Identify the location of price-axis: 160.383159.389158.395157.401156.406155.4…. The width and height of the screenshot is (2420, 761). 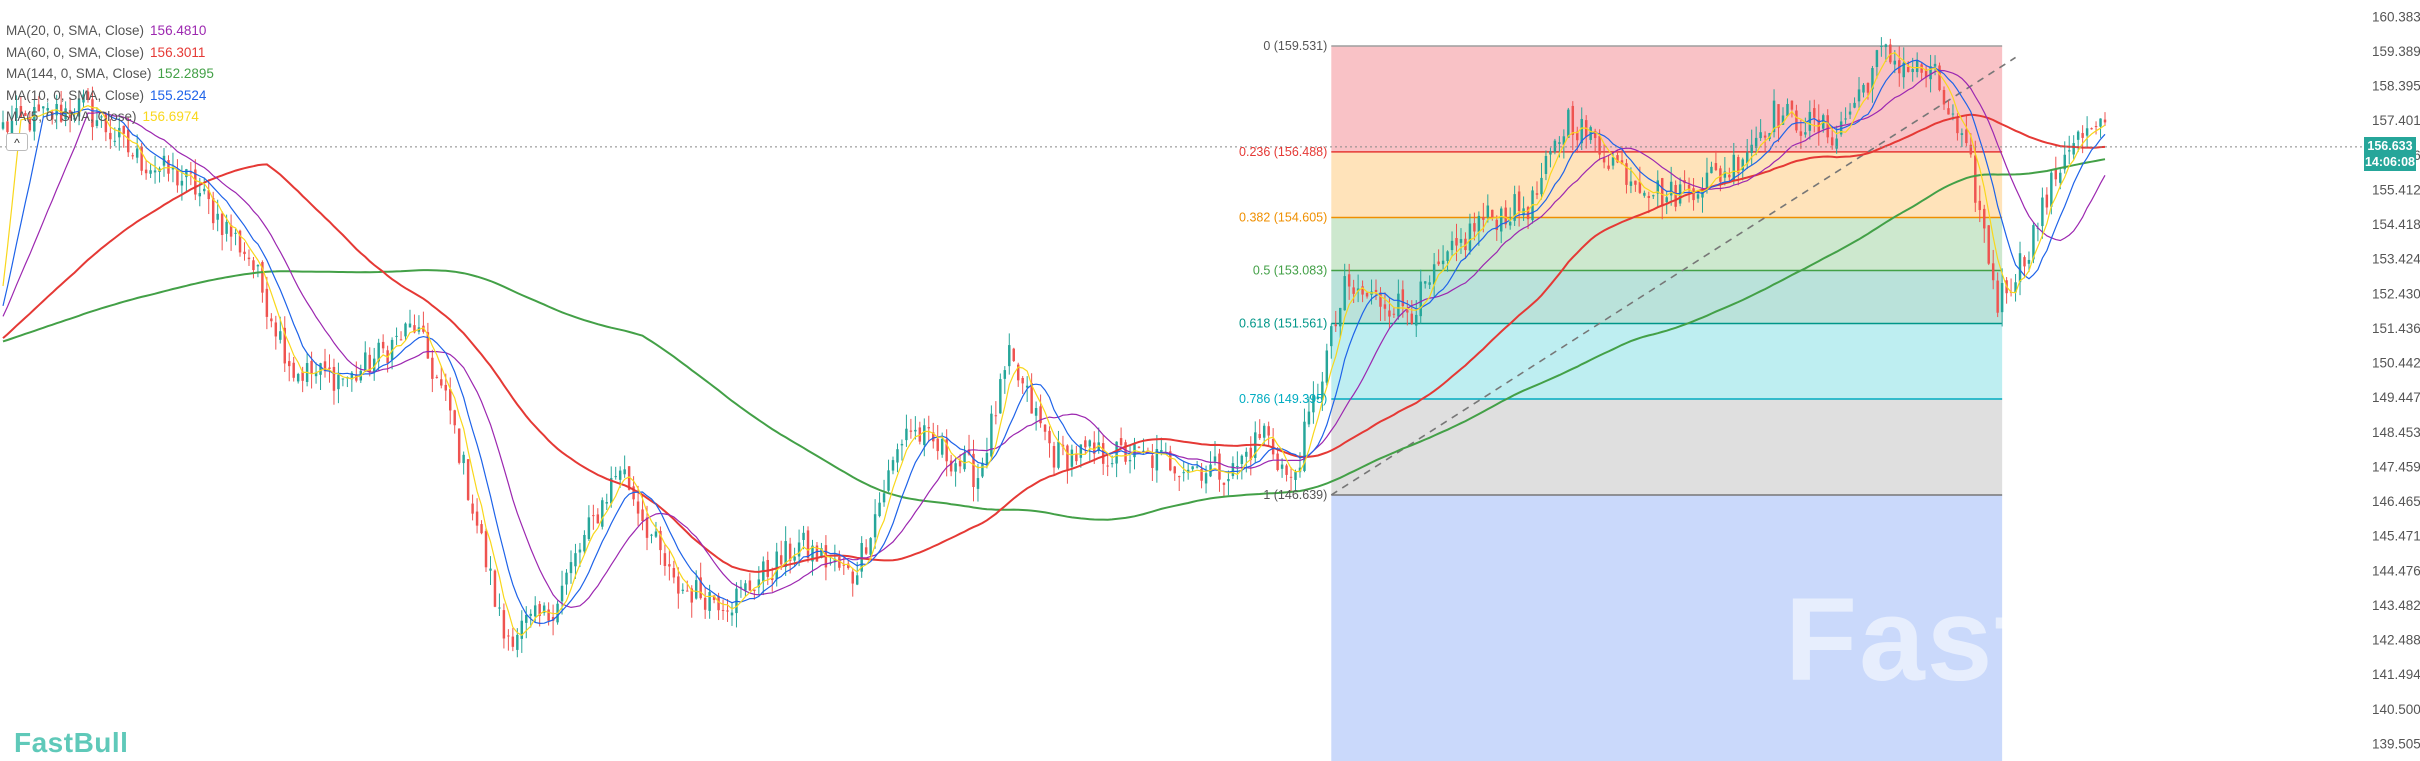
(2391, 380).